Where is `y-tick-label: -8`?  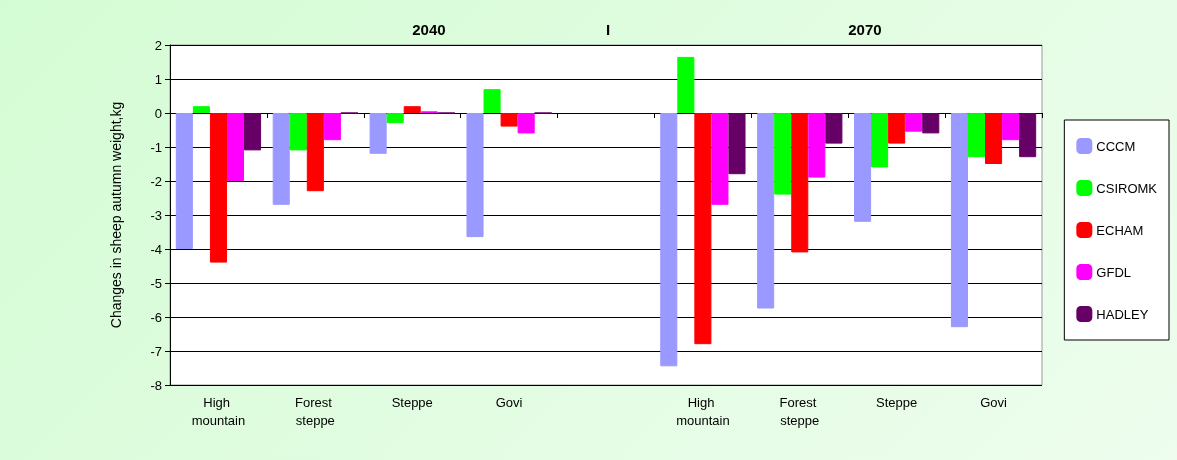 y-tick-label: -8 is located at coordinates (156, 385).